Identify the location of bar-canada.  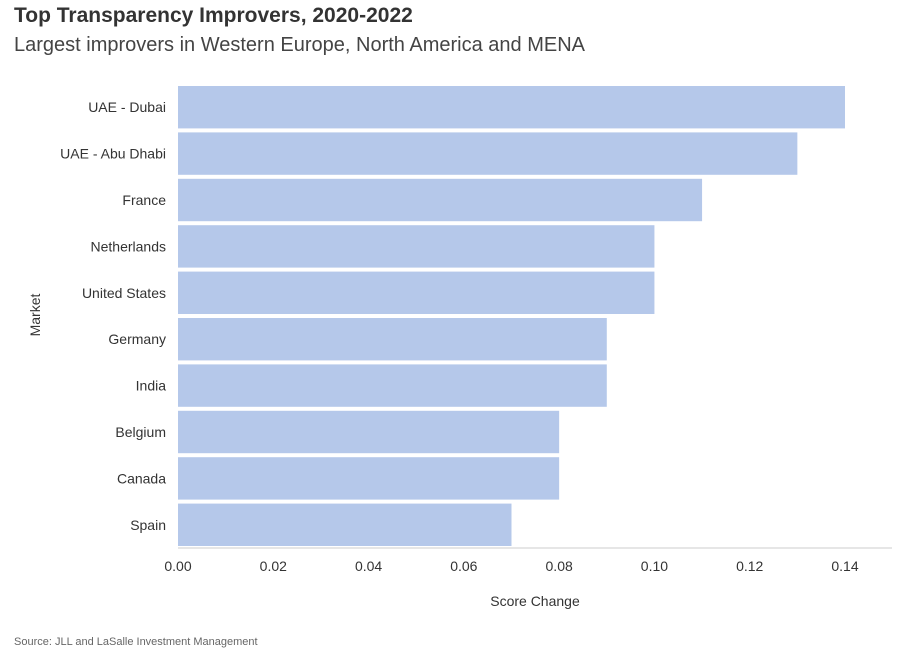
(369, 478).